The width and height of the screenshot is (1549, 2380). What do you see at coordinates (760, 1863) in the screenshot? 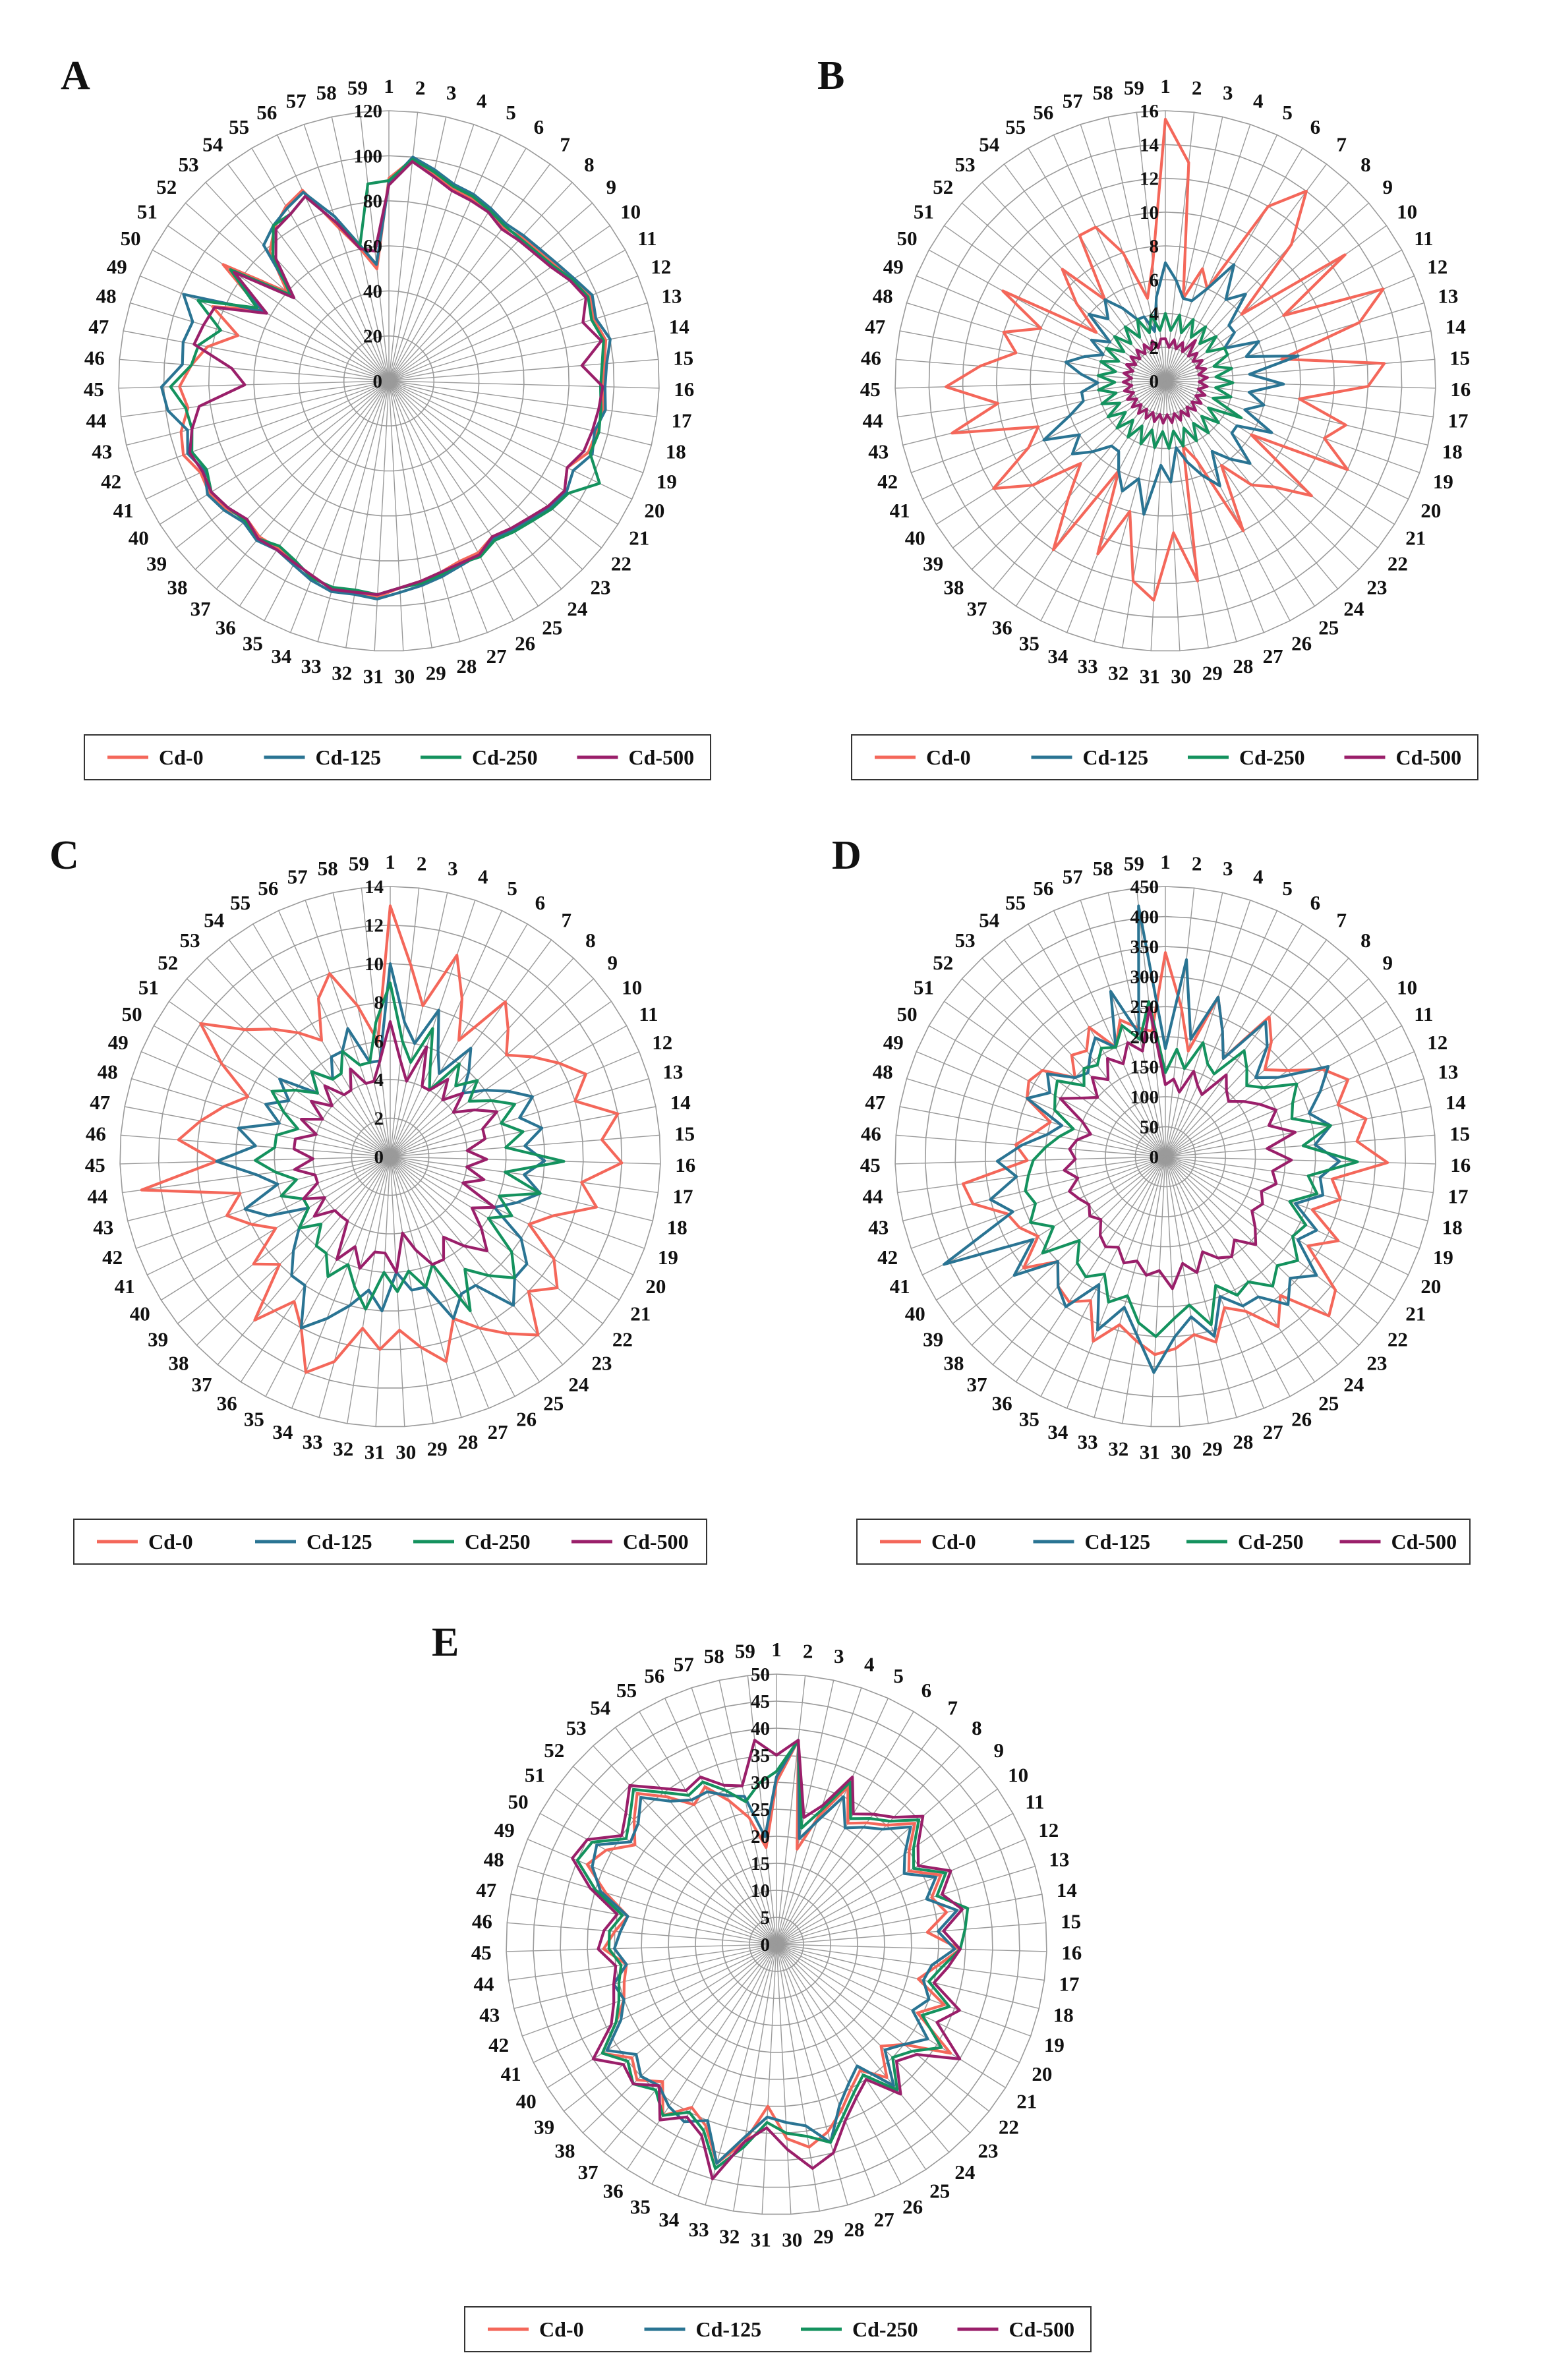
I see `radial-tick-label: 15` at bounding box center [760, 1863].